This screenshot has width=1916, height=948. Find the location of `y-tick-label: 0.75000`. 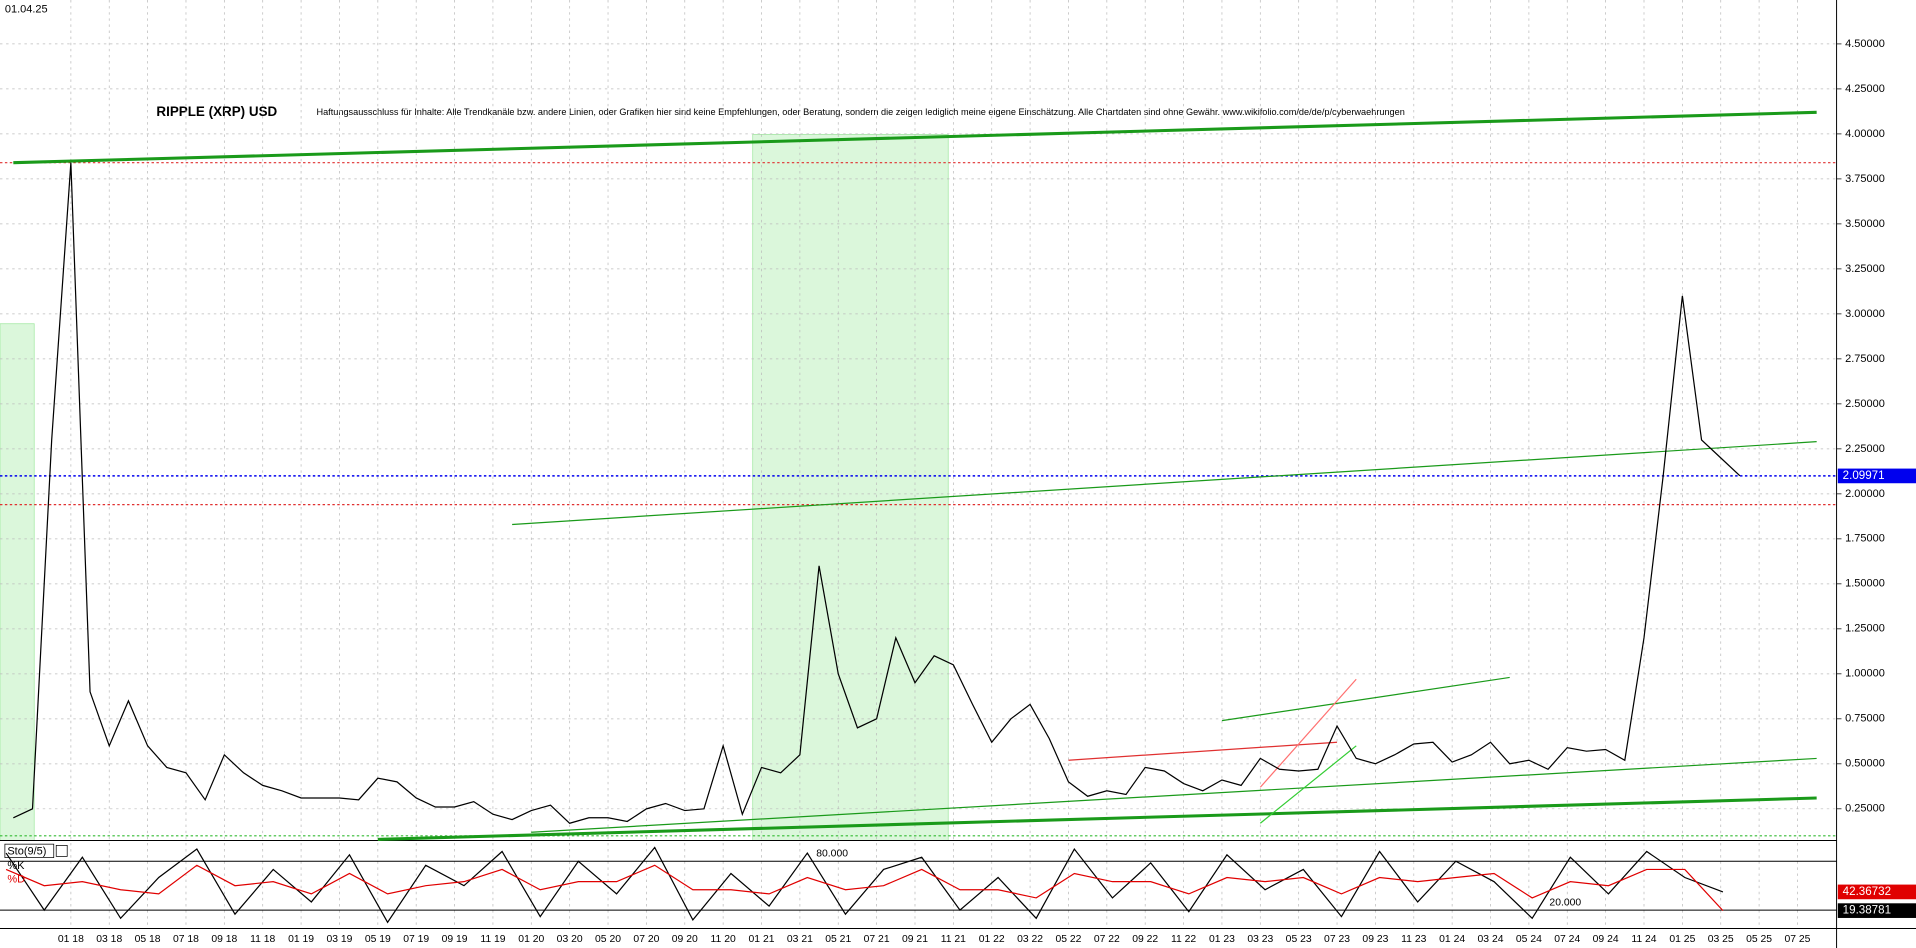

y-tick-label: 0.75000 is located at coordinates (1865, 719).